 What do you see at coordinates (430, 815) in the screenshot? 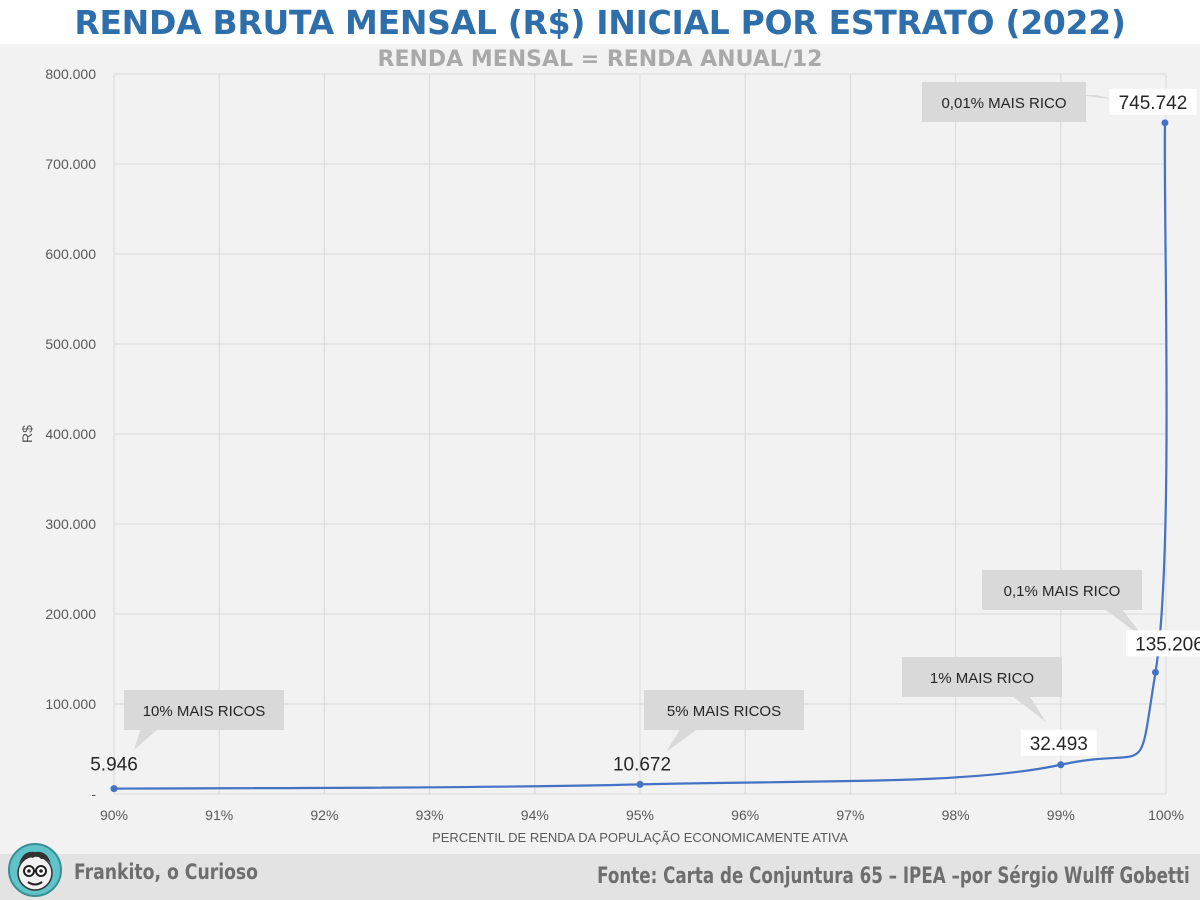
I see `x-tick-label: 93%` at bounding box center [430, 815].